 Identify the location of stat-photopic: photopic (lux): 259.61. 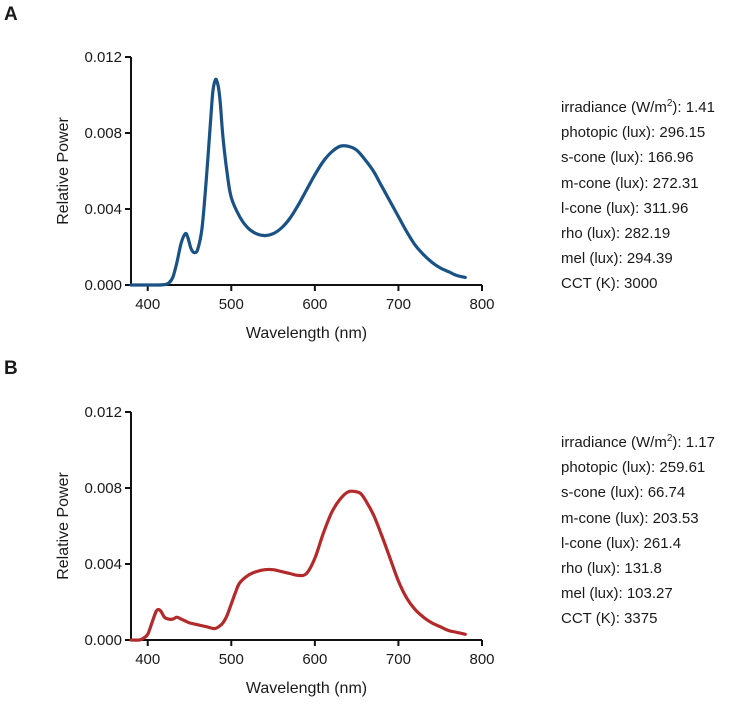
(633, 468).